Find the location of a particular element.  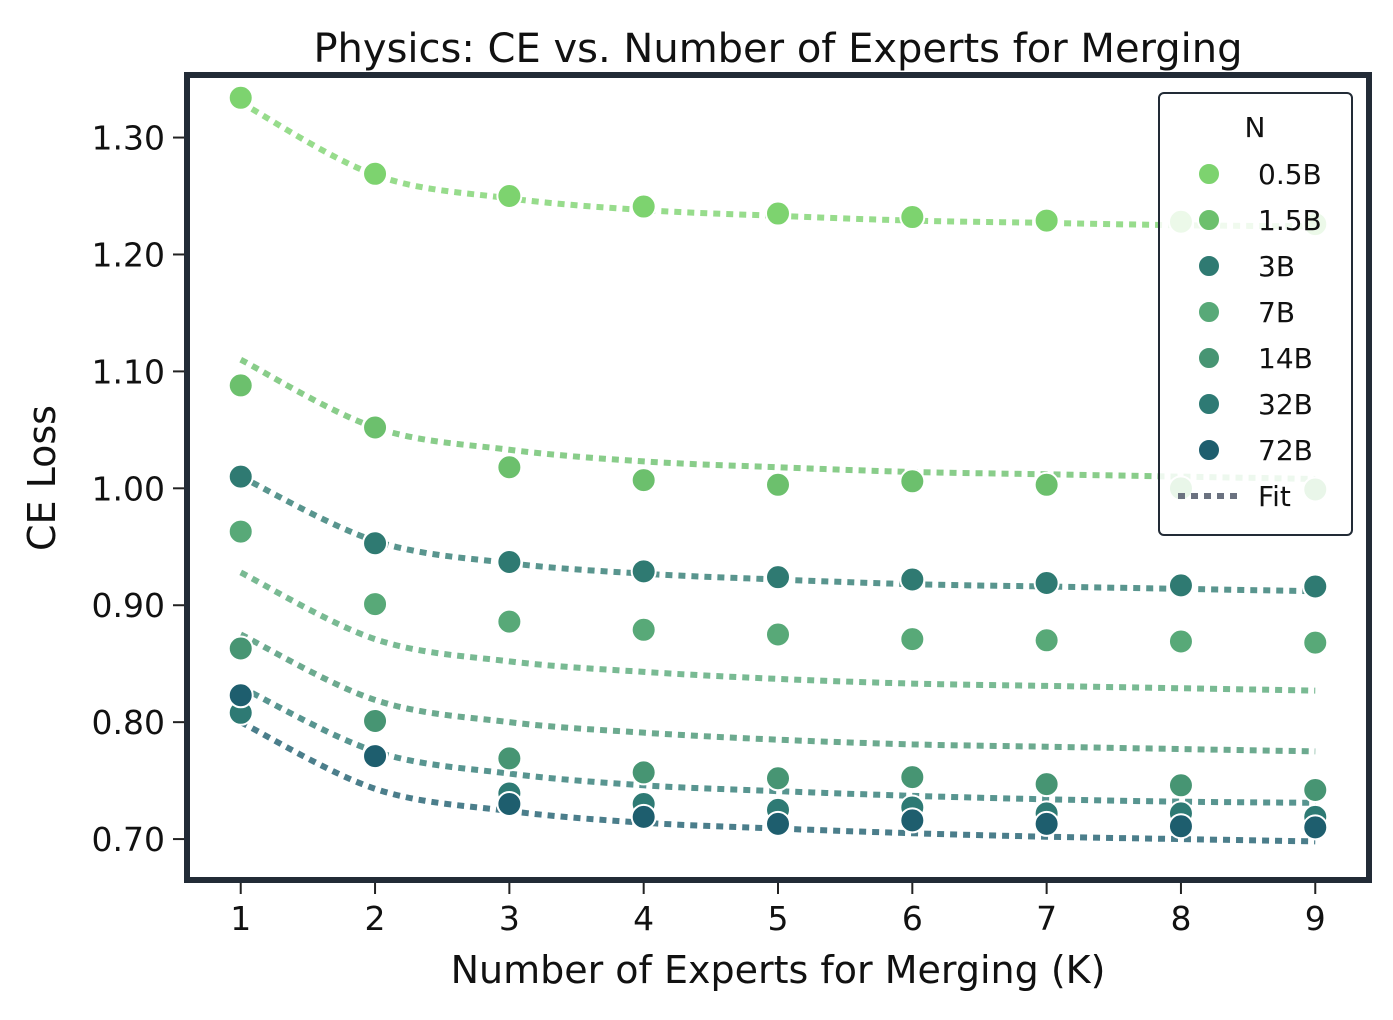

legend-label-14b: 14B is located at coordinates (1285, 358).